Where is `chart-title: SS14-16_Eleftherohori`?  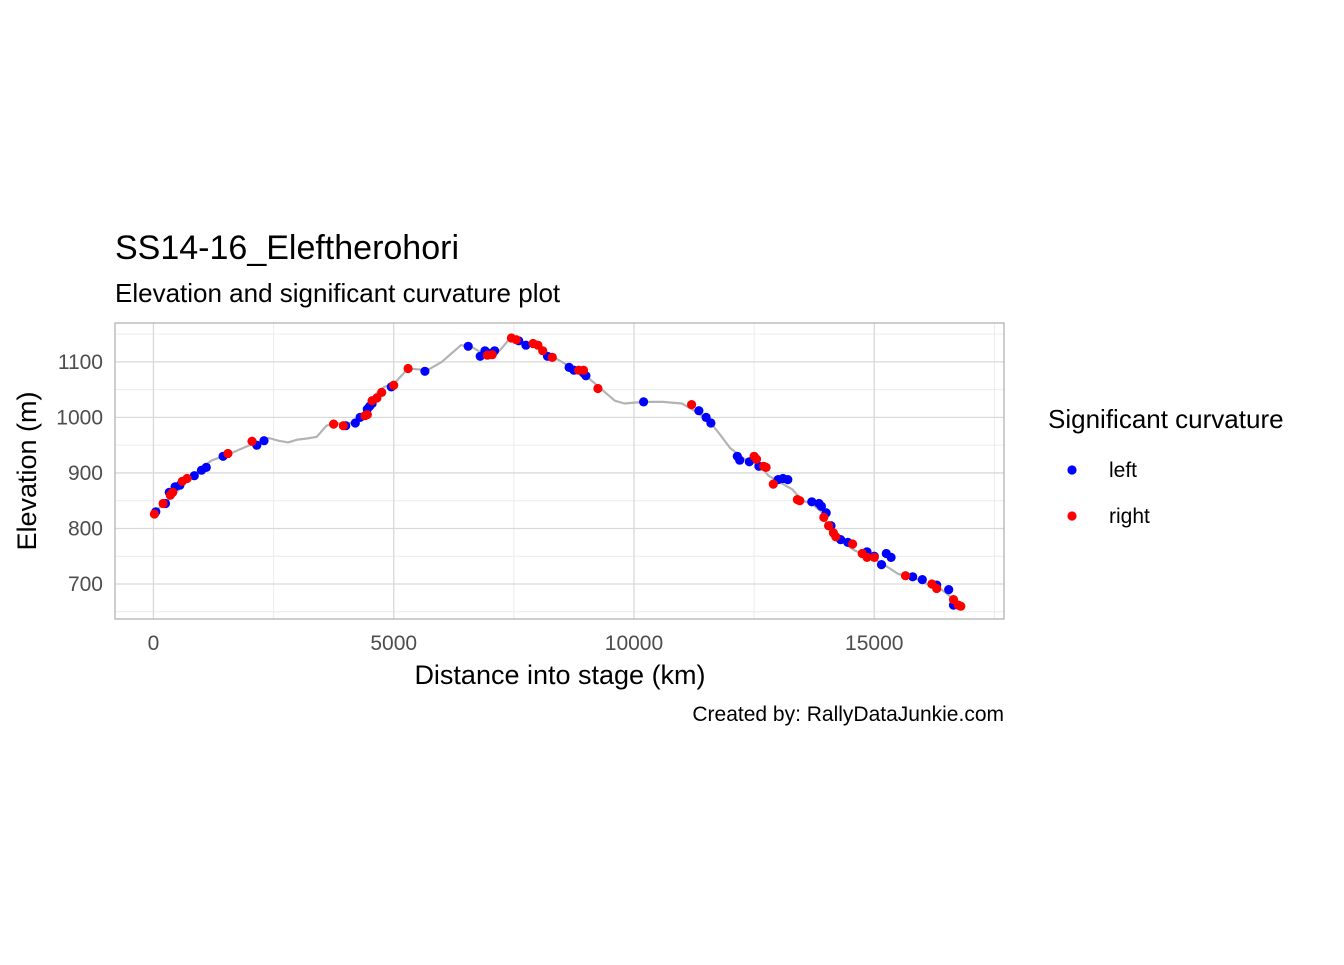
chart-title: SS14-16_Eleftherohori is located at coordinates (287, 248).